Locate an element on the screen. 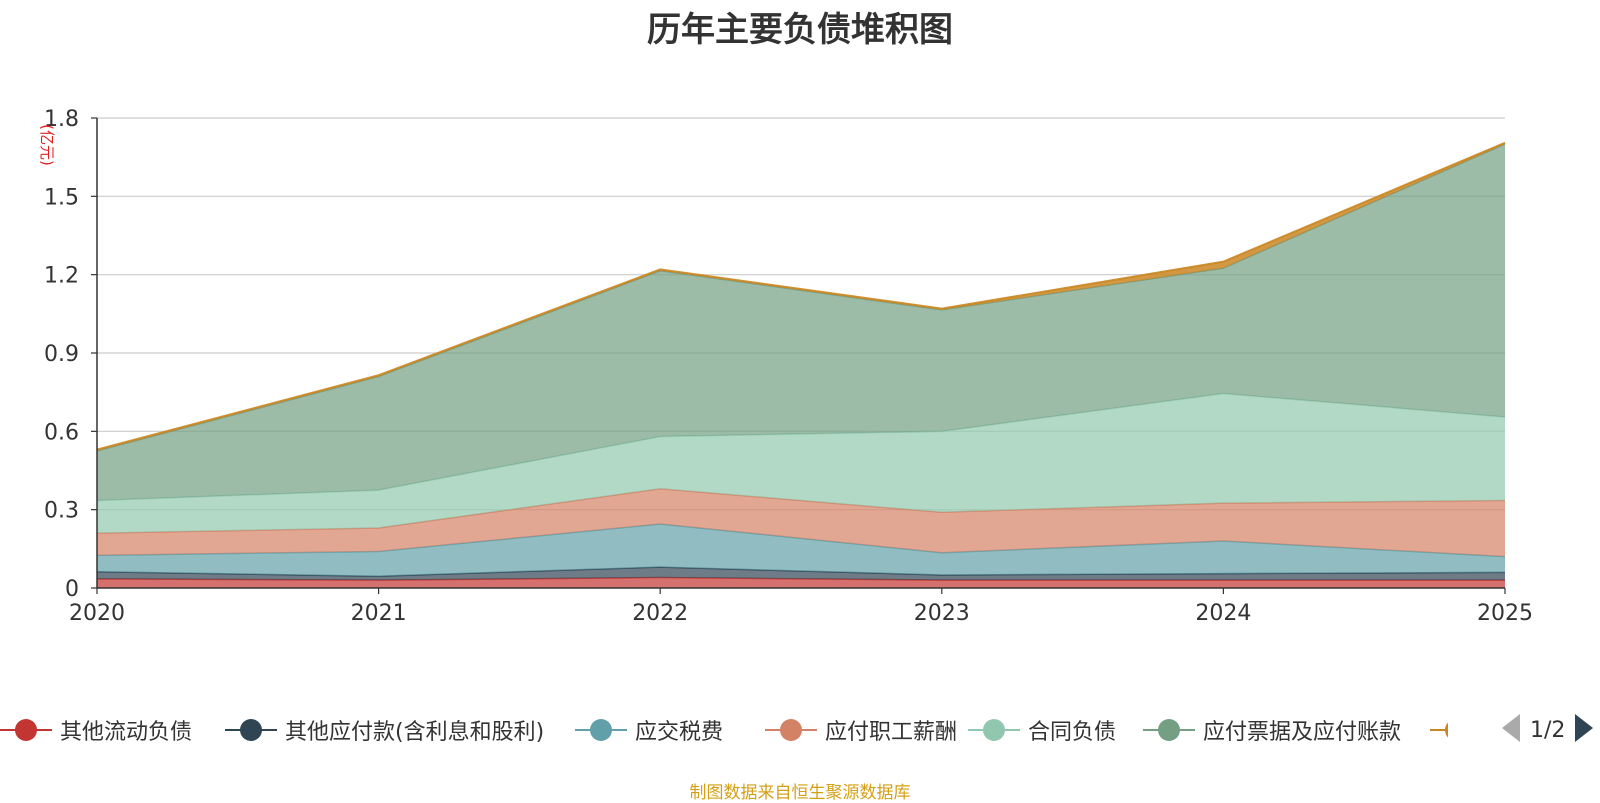 This screenshot has width=1600, height=803. chart-title: 历年主要负债堆积图 is located at coordinates (800, 30).